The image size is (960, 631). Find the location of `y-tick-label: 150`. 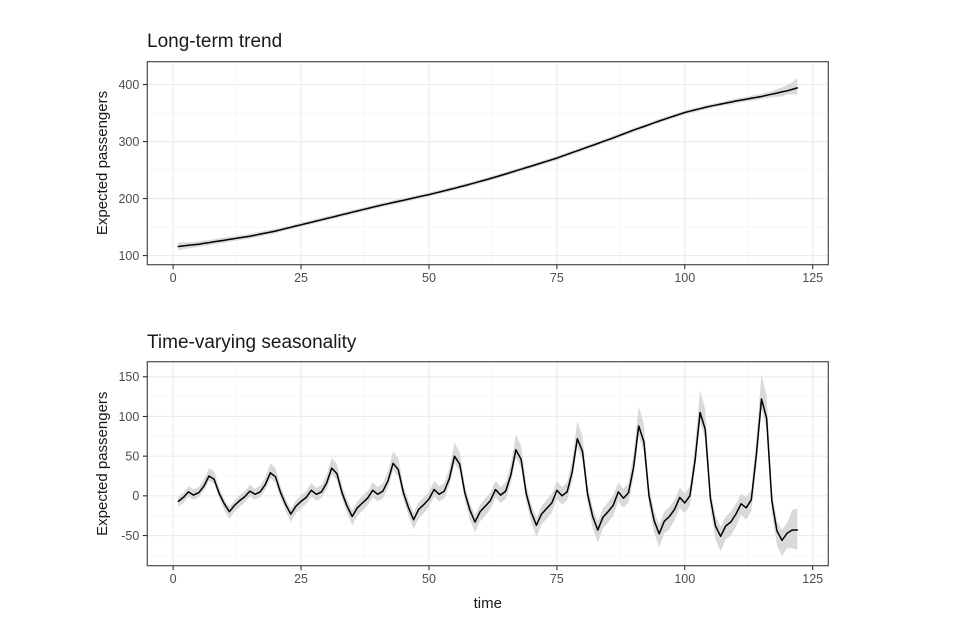

y-tick-label: 150 is located at coordinates (128, 377).